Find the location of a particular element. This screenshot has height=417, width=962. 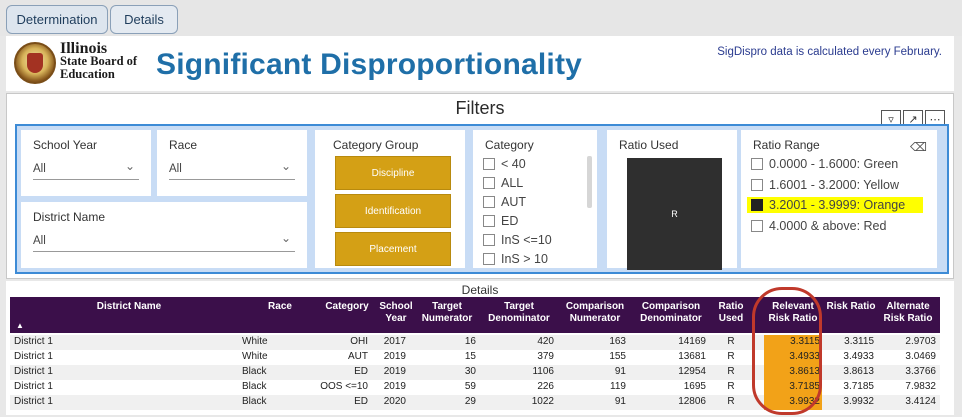

col-target-denominator: Target Denominator is located at coordinates (519, 312).